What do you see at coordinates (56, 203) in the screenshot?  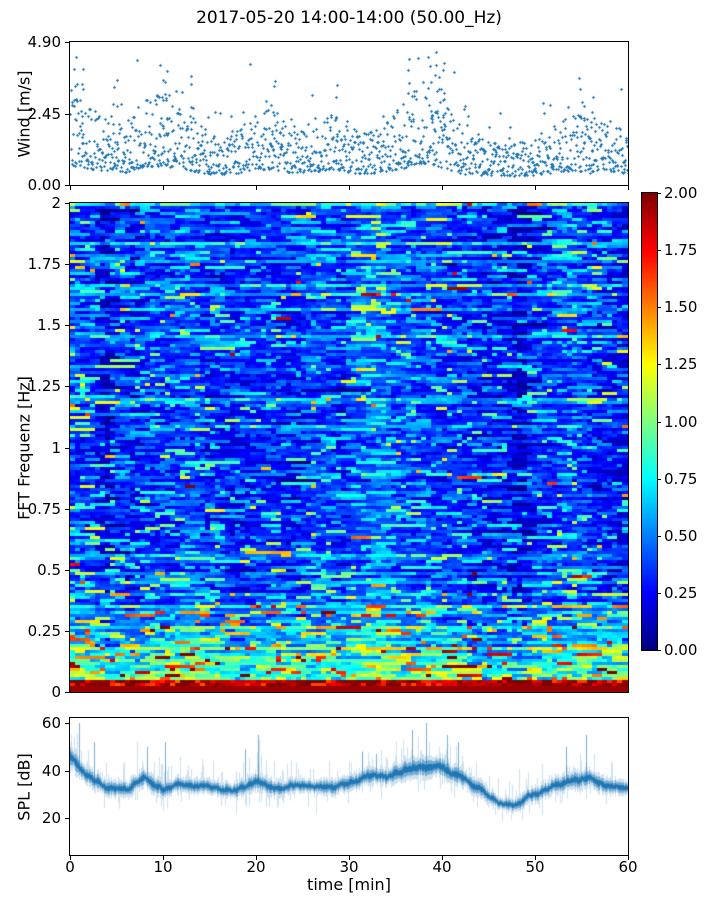 I see `freq-ytick-label: 2` at bounding box center [56, 203].